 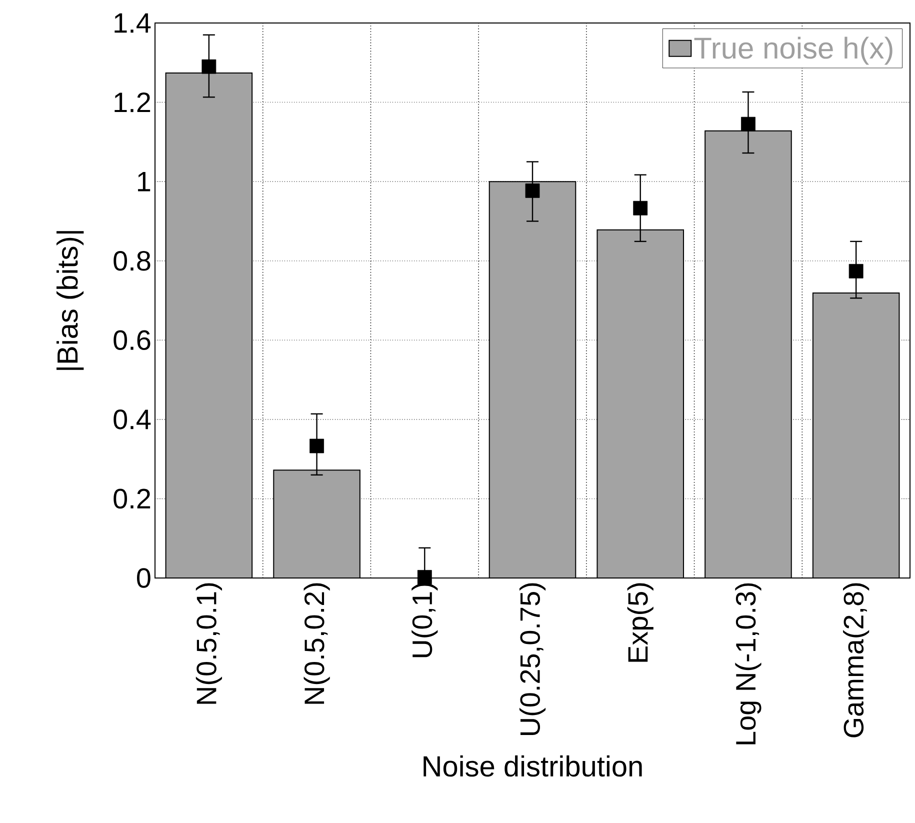 I want to click on x-tick-label: Exp(5), so click(x=640, y=622).